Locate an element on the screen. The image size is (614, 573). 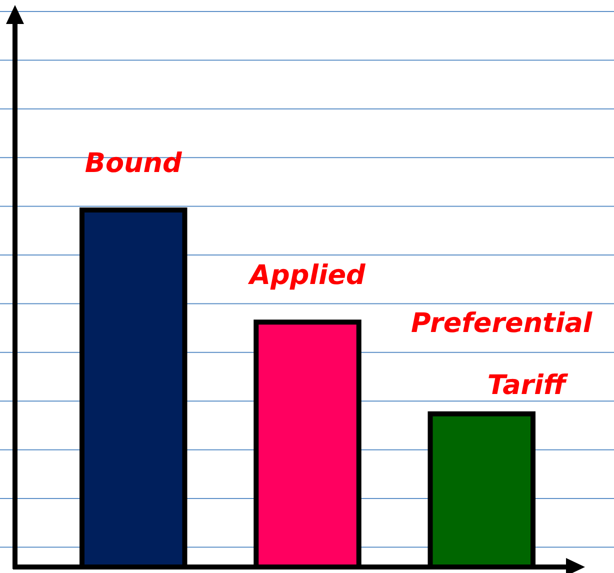
x-tick-label: Bound is located at coordinates (133, 163).